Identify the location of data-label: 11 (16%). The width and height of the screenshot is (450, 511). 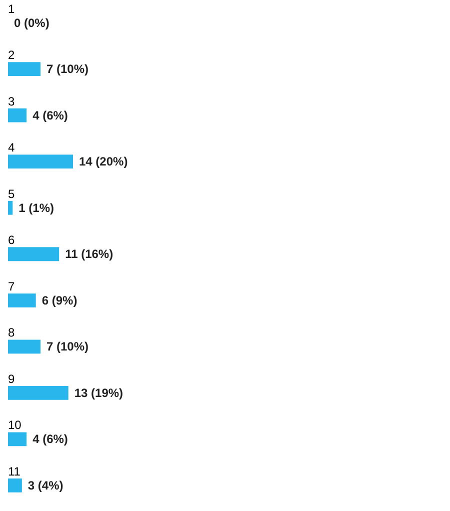
(89, 254).